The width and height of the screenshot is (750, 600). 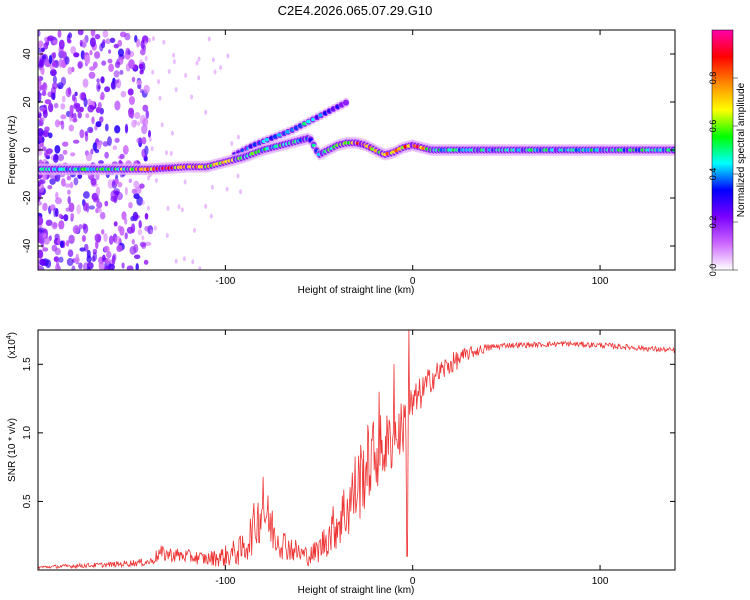 I want to click on colorbar-tick-label: 0.8, so click(x=713, y=78).